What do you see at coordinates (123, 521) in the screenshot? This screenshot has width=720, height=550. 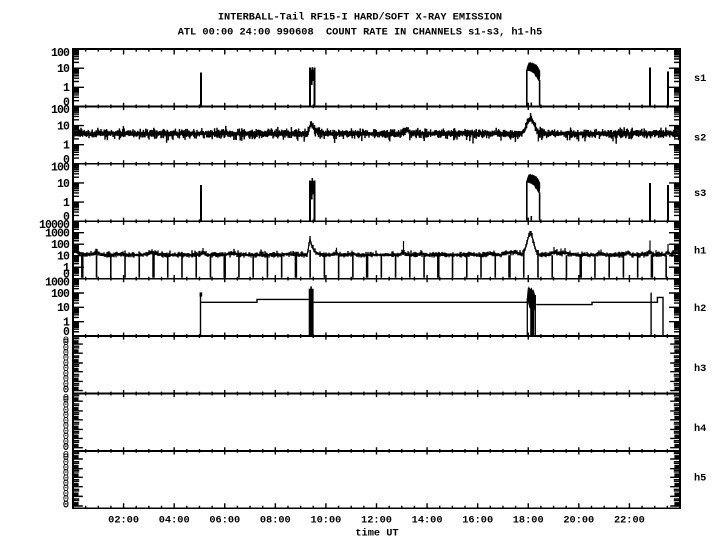 I see `svg-text: 02:00` at bounding box center [123, 521].